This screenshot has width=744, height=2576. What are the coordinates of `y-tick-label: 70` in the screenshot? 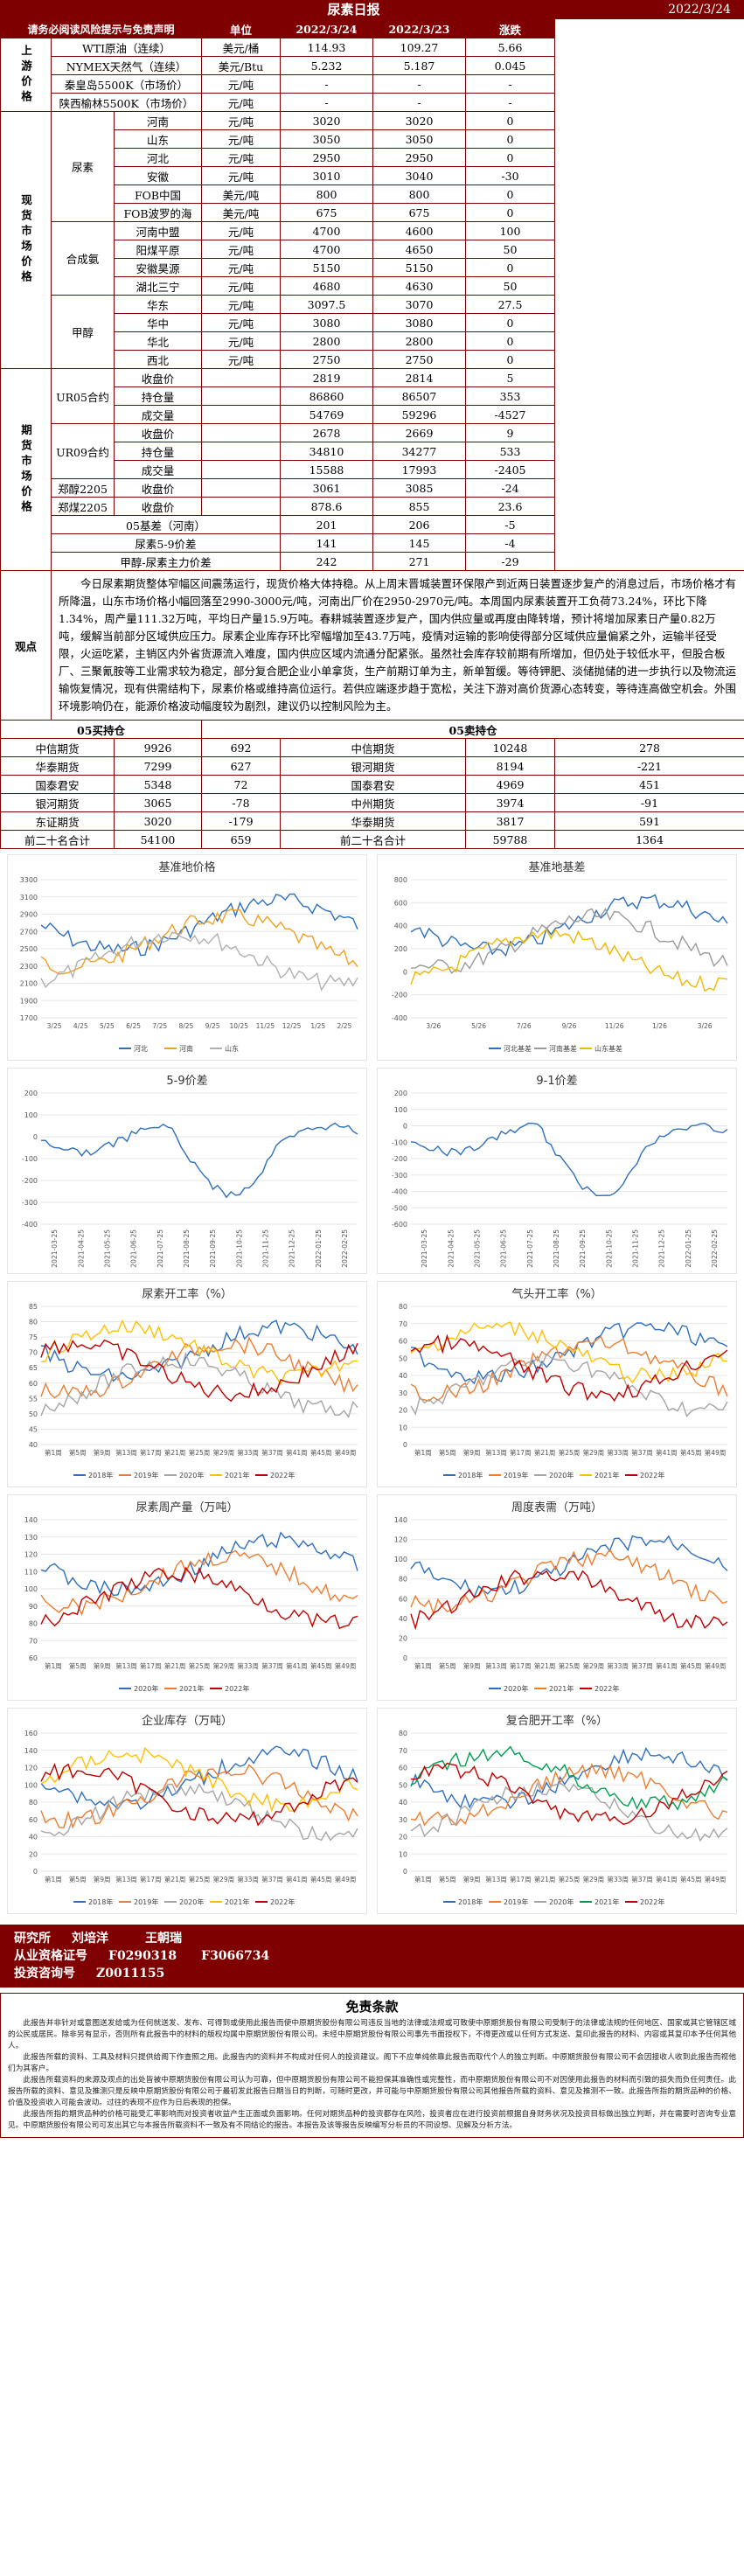 It's located at (403, 1324).